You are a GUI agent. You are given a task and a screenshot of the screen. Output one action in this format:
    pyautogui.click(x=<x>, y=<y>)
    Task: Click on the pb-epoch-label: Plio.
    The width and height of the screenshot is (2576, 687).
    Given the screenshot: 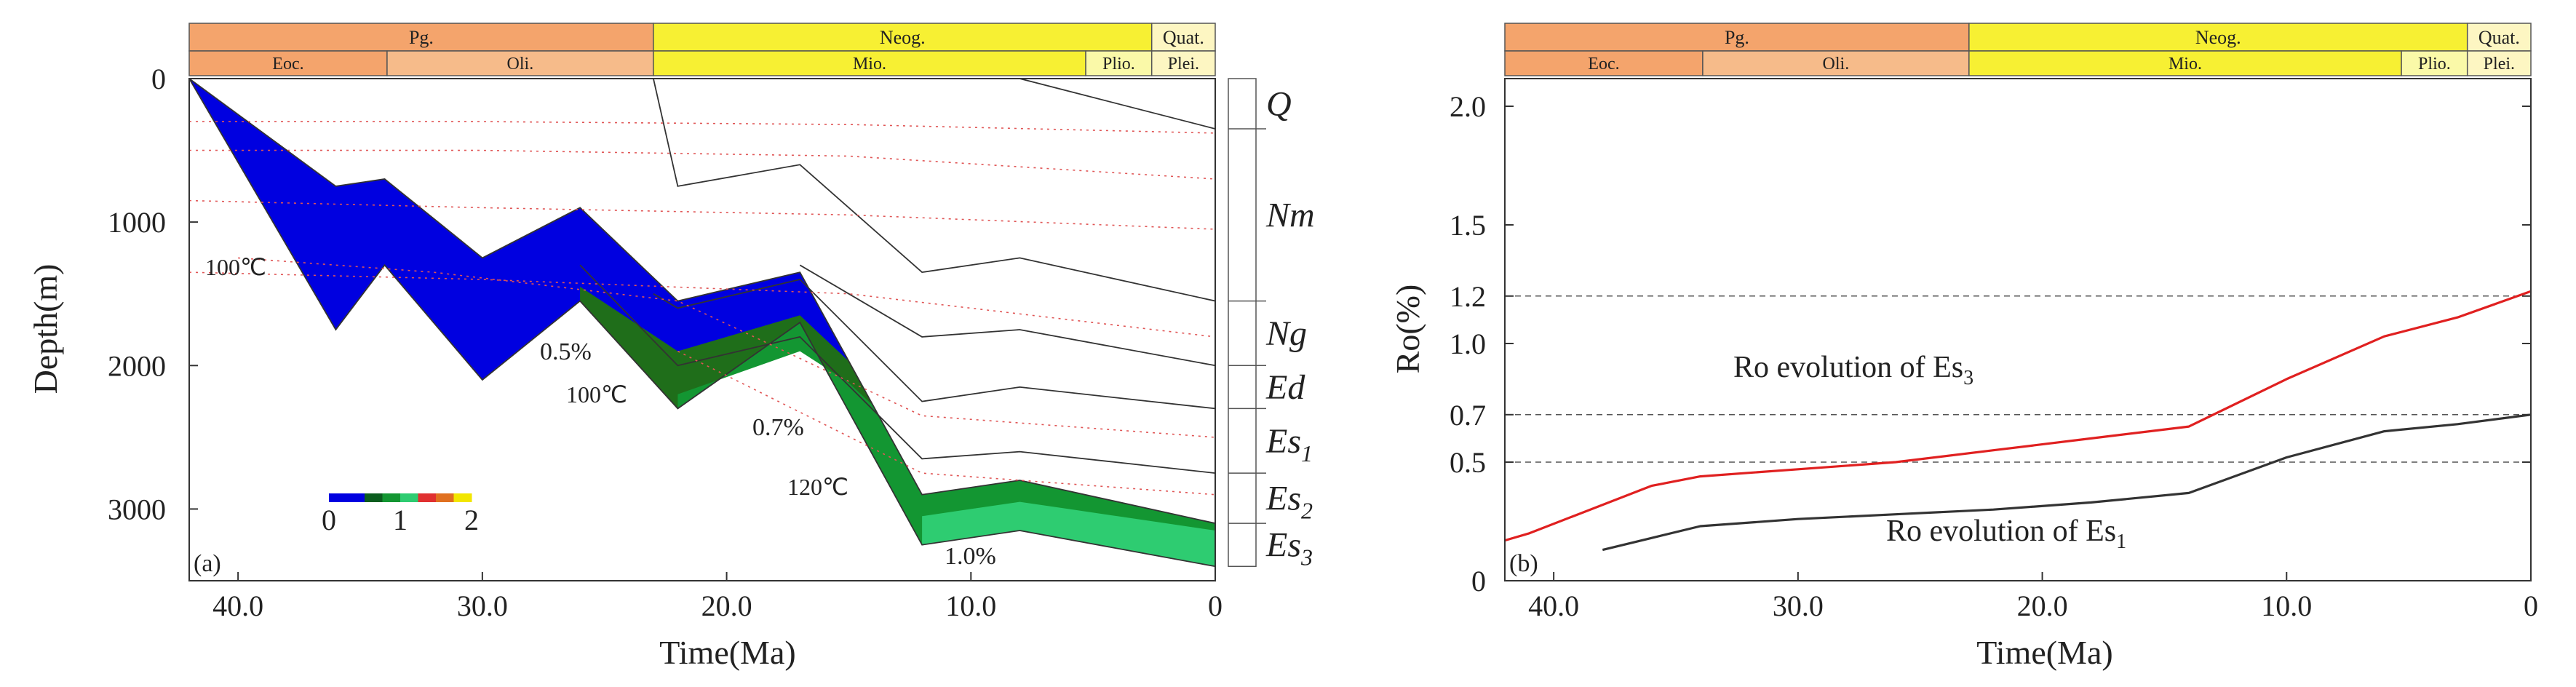 What is the action you would take?
    pyautogui.click(x=2434, y=64)
    